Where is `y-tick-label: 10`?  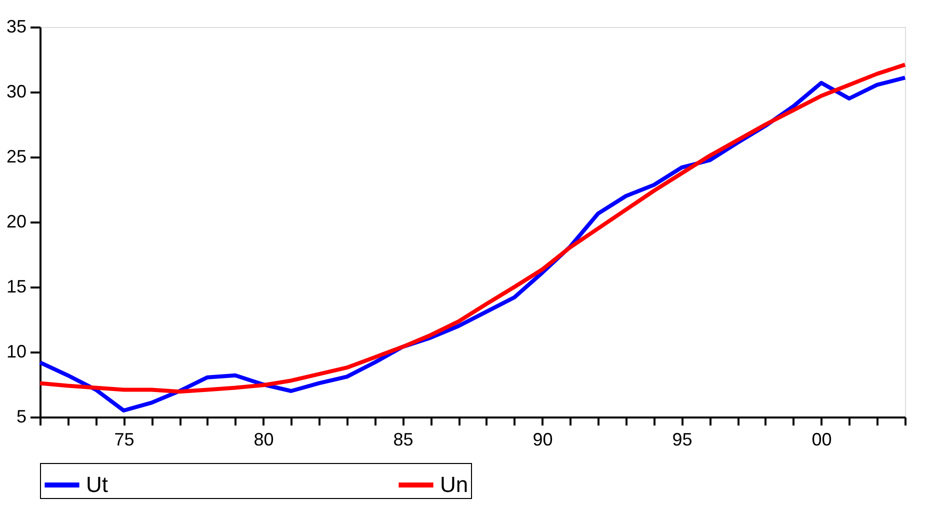
y-tick-label: 10 is located at coordinates (16, 352).